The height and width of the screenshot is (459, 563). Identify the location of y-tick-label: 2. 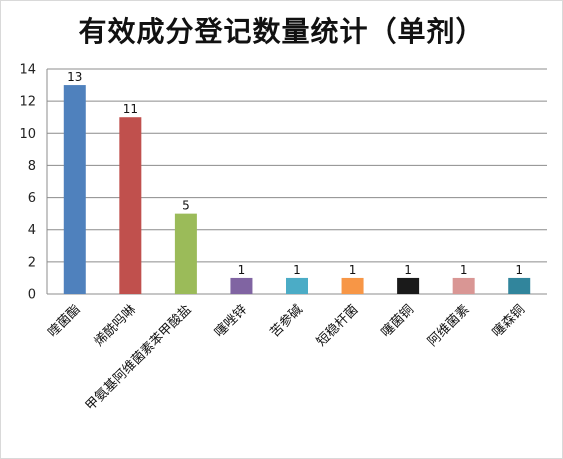
(32, 262).